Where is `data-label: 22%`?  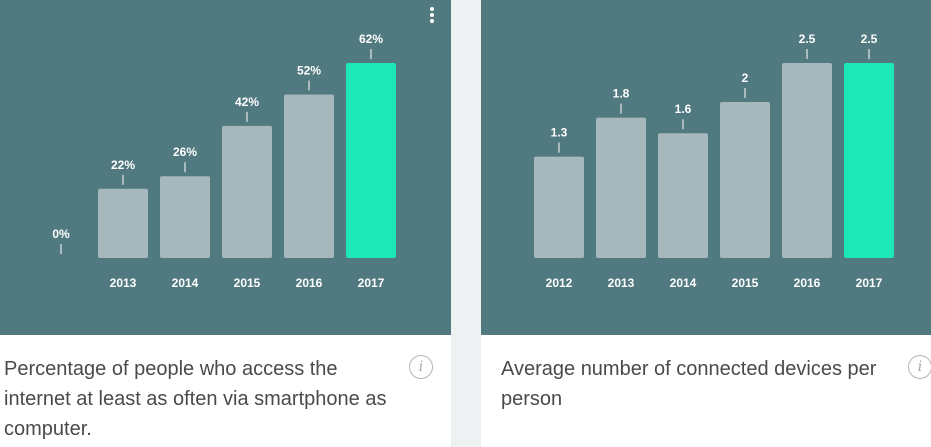 data-label: 22% is located at coordinates (123, 165).